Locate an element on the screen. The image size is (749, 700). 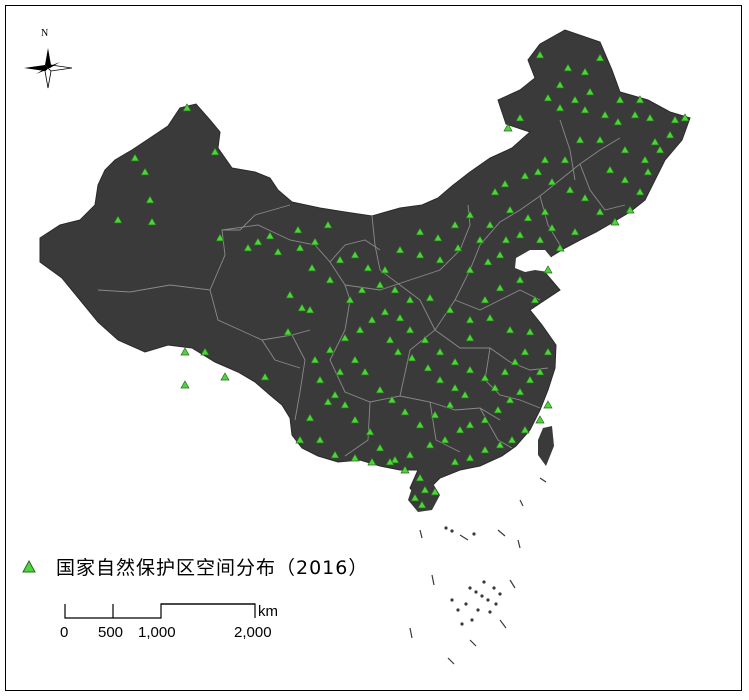
compass-icon is located at coordinates (48, 68).